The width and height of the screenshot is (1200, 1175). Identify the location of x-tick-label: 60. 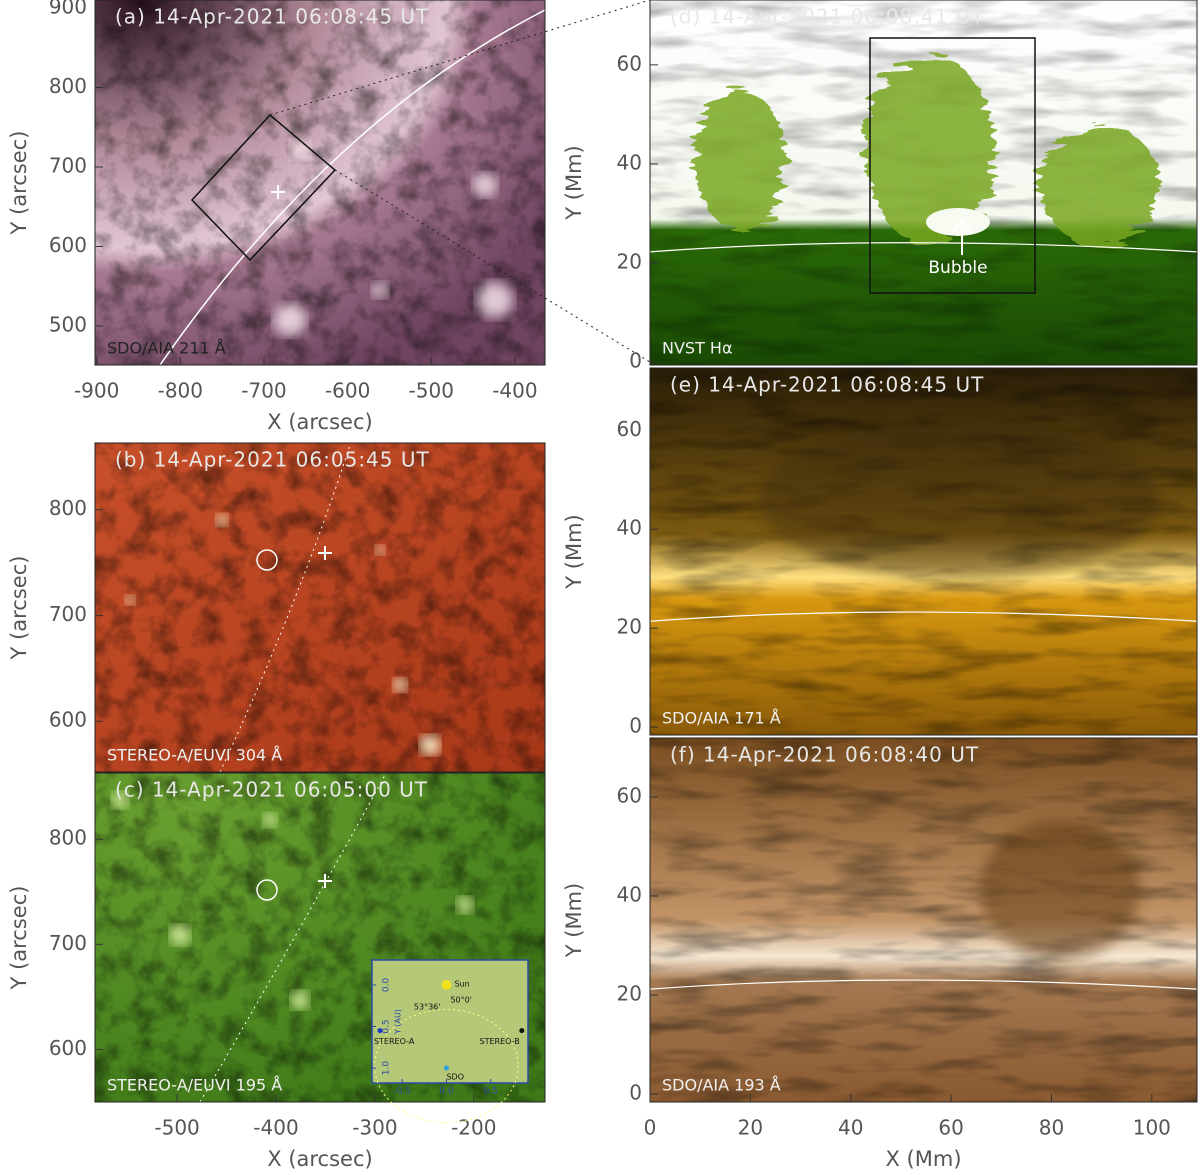
(950, 1128).